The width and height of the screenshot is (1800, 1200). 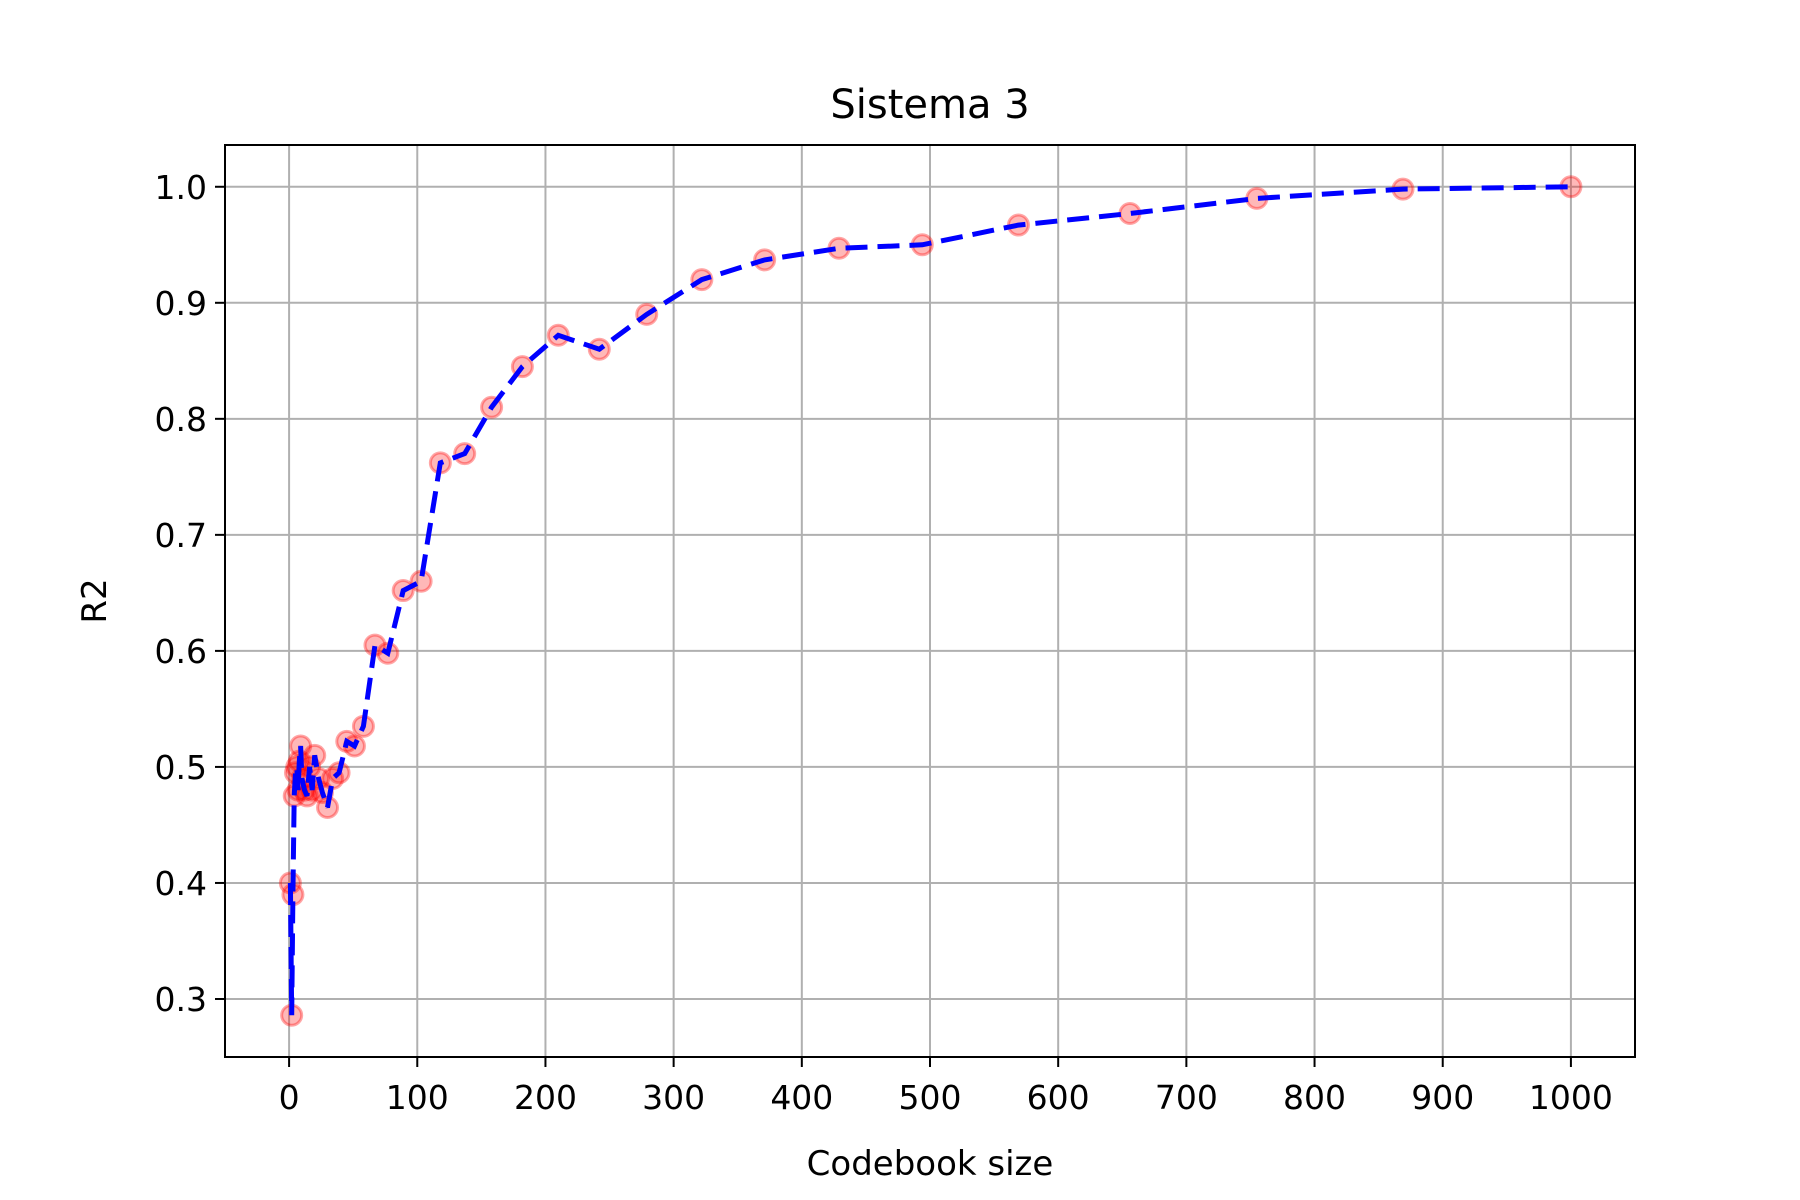 I want to click on y-tick-label: 0.5, so click(x=181, y=767).